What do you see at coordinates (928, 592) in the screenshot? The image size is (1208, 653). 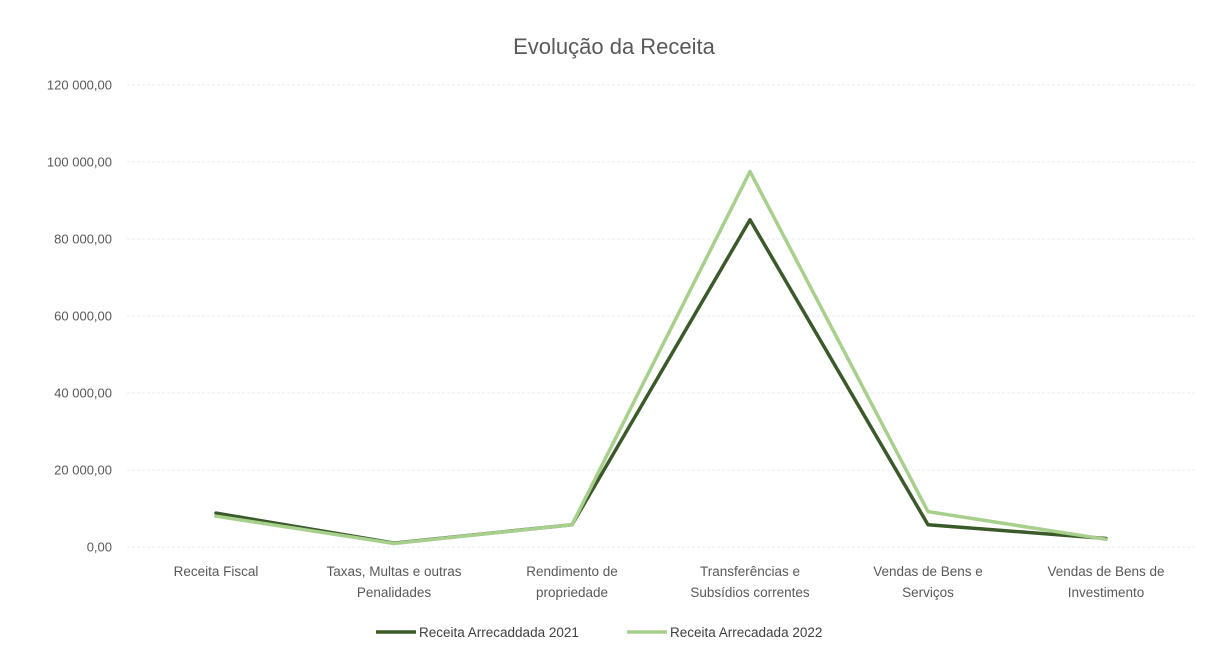 I see `x-tick-label-line: Serviços` at bounding box center [928, 592].